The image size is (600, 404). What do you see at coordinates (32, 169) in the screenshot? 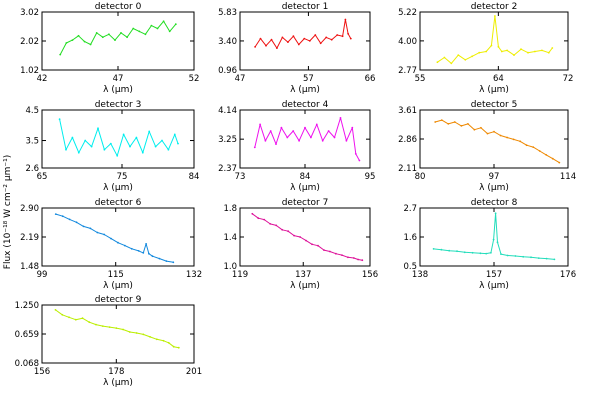
I see `y-tick-label: 2.6` at bounding box center [32, 169].